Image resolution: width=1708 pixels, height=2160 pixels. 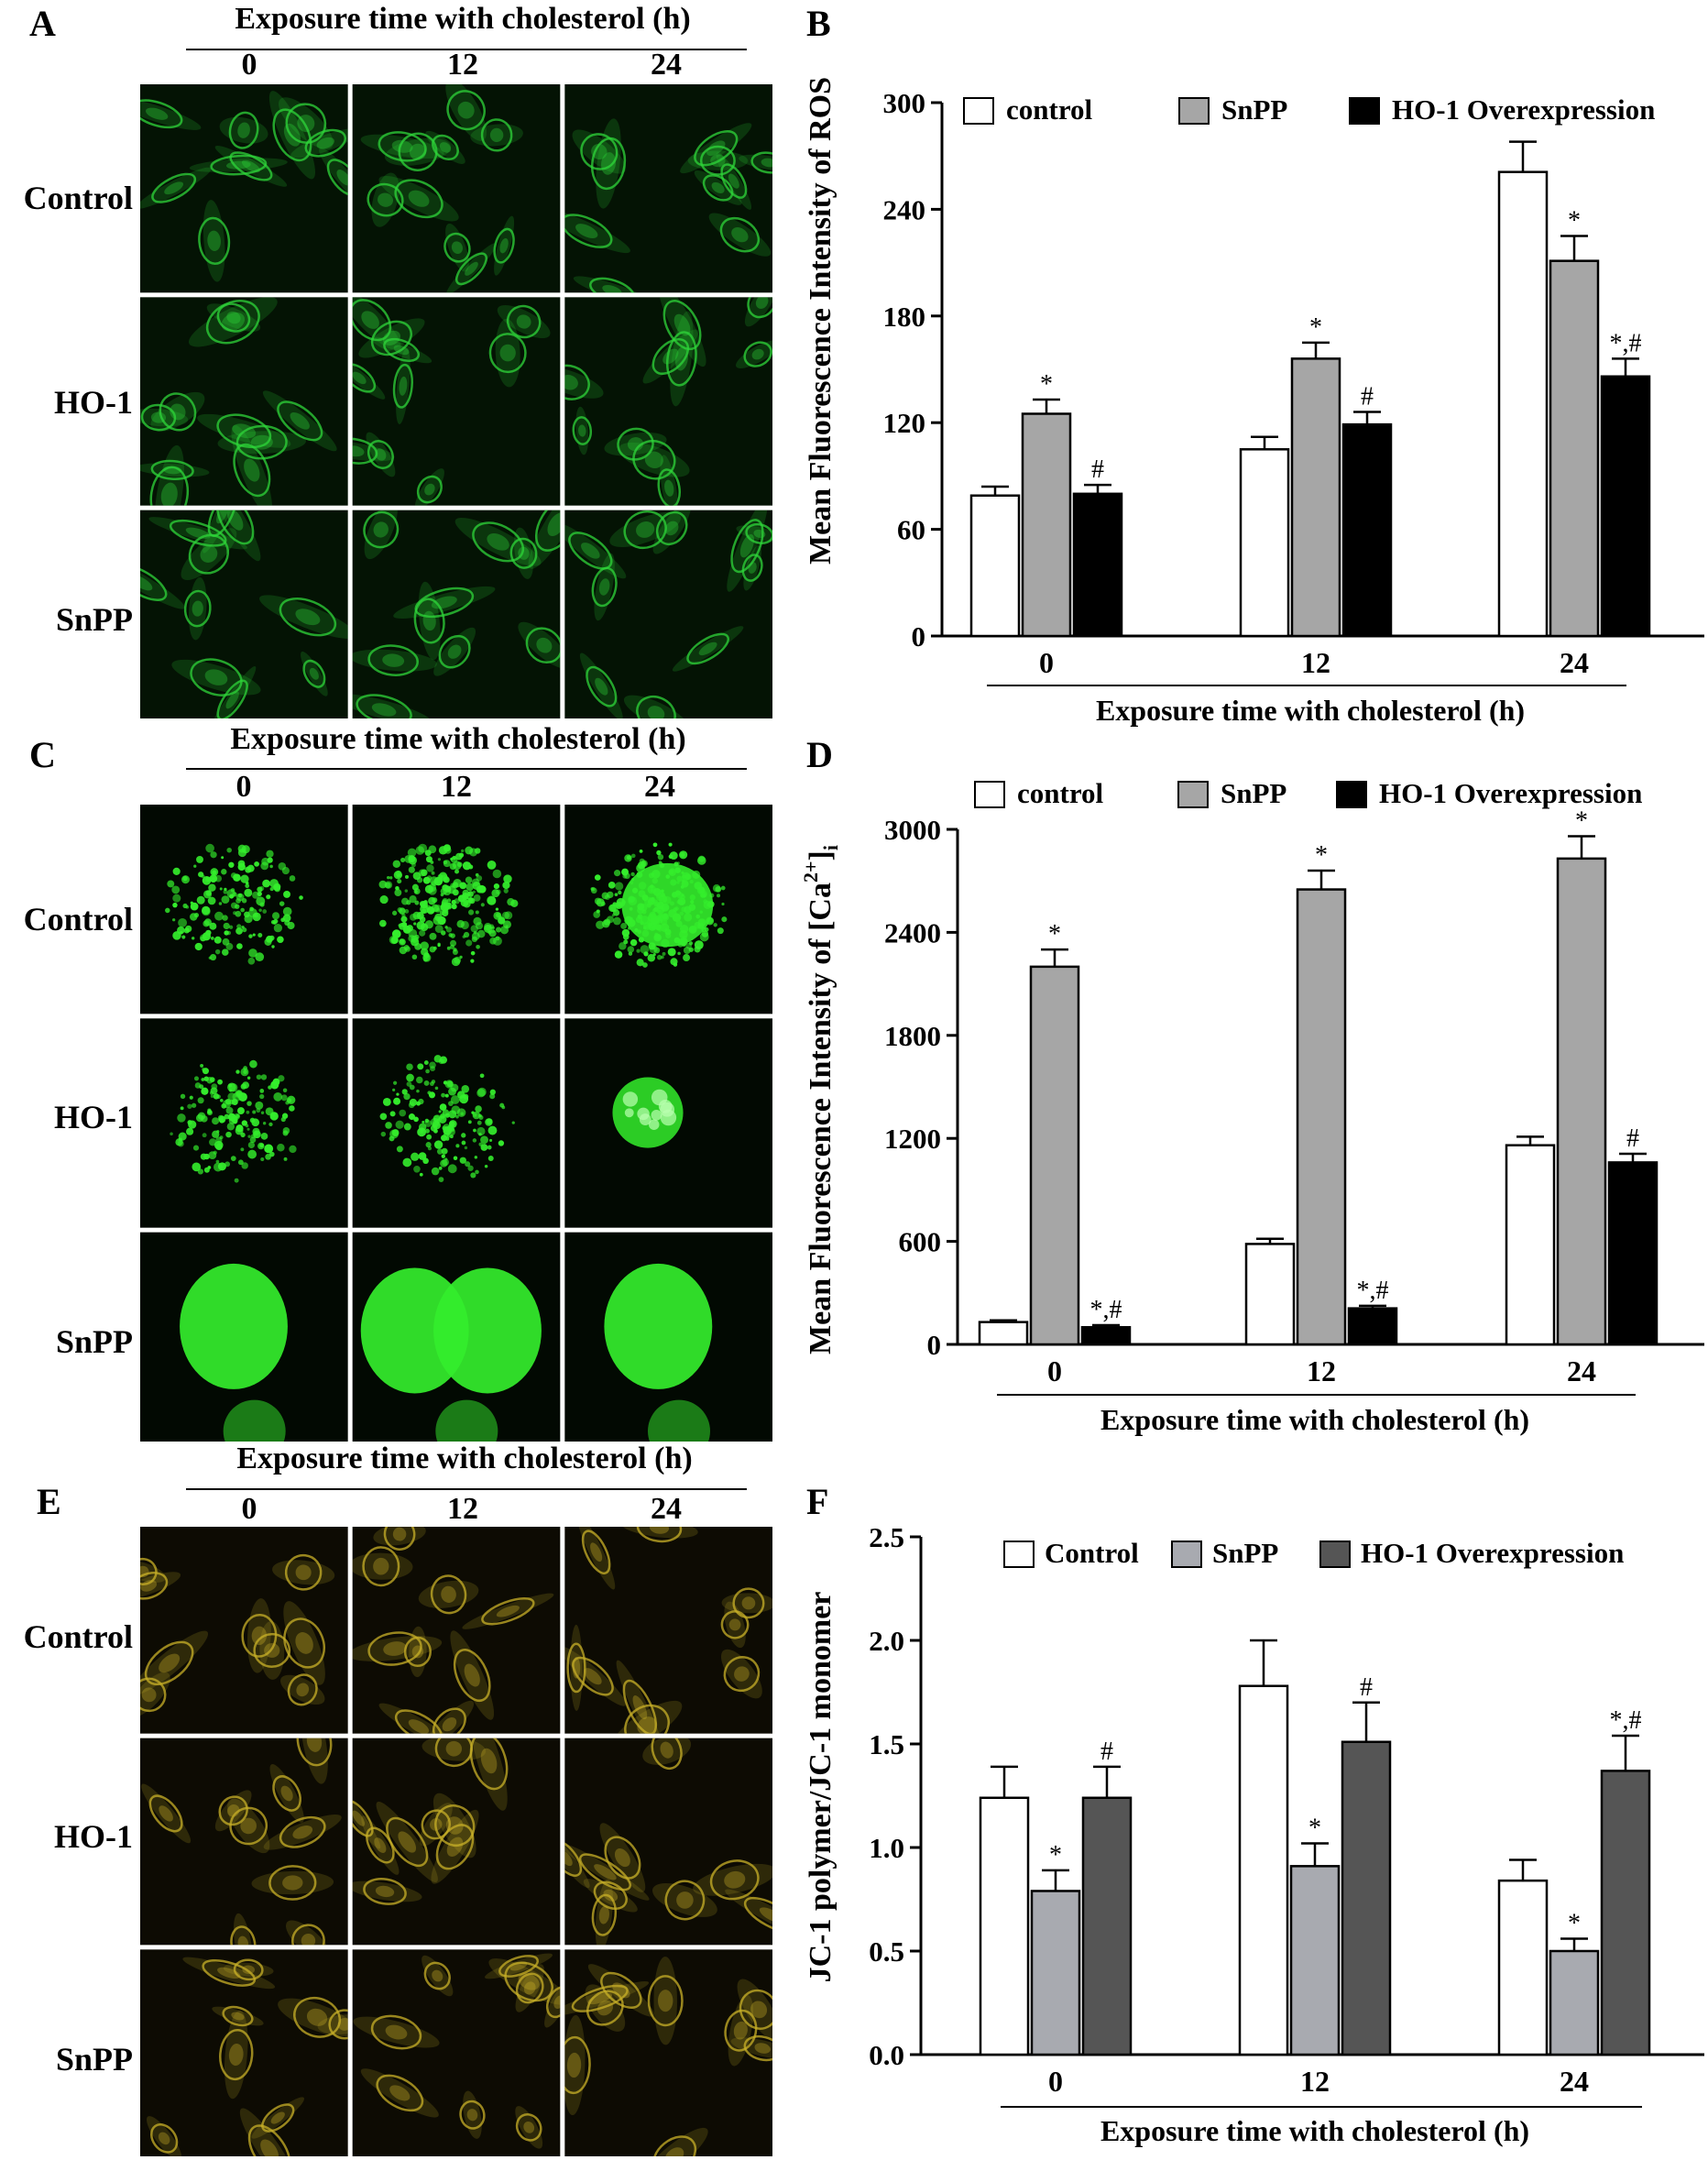 I want to click on y-tick-label: 1800, so click(x=912, y=1036).